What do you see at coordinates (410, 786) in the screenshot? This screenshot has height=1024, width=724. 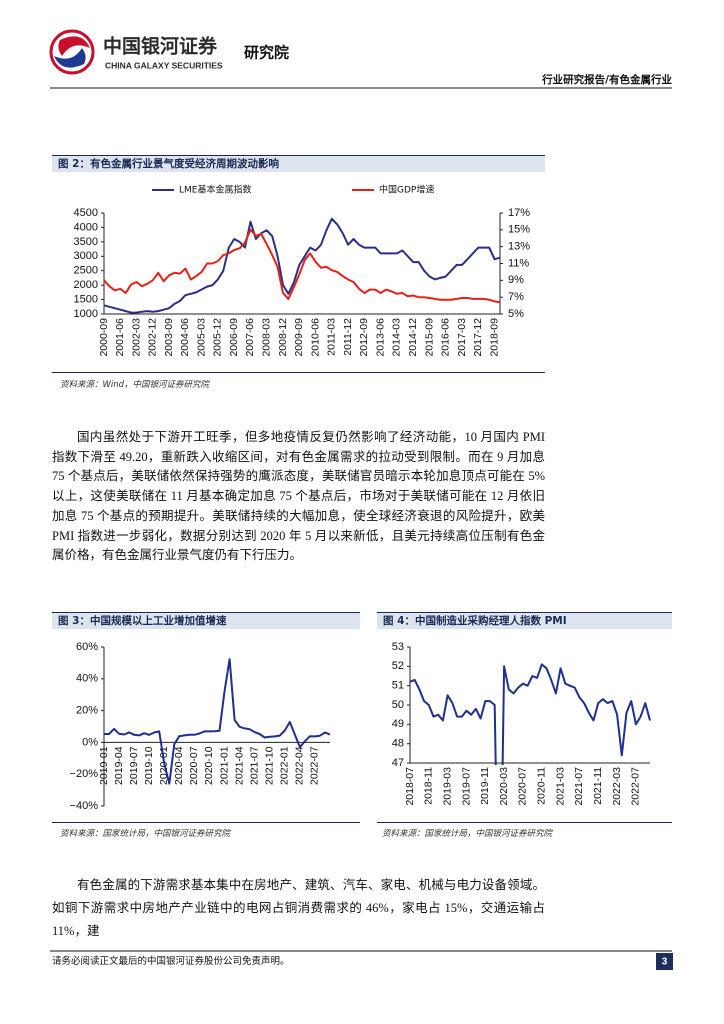 I see `x-tick-label: 2018-07` at bounding box center [410, 786].